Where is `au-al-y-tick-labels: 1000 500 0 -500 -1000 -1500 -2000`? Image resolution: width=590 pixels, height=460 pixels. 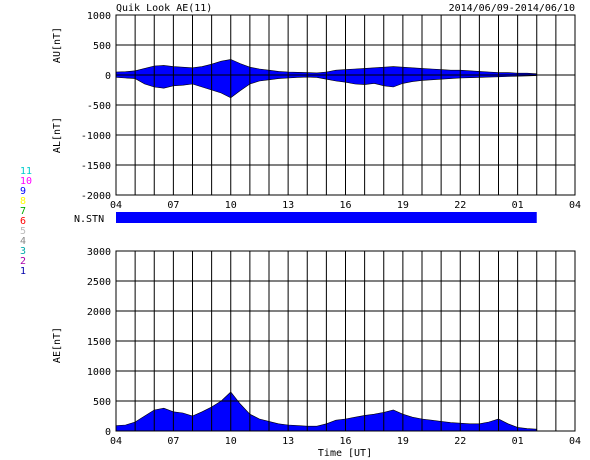
au-al-y-tick-labels: 1000 500 0 -500 -1000 -1500 -2000 is located at coordinates (96, 106).